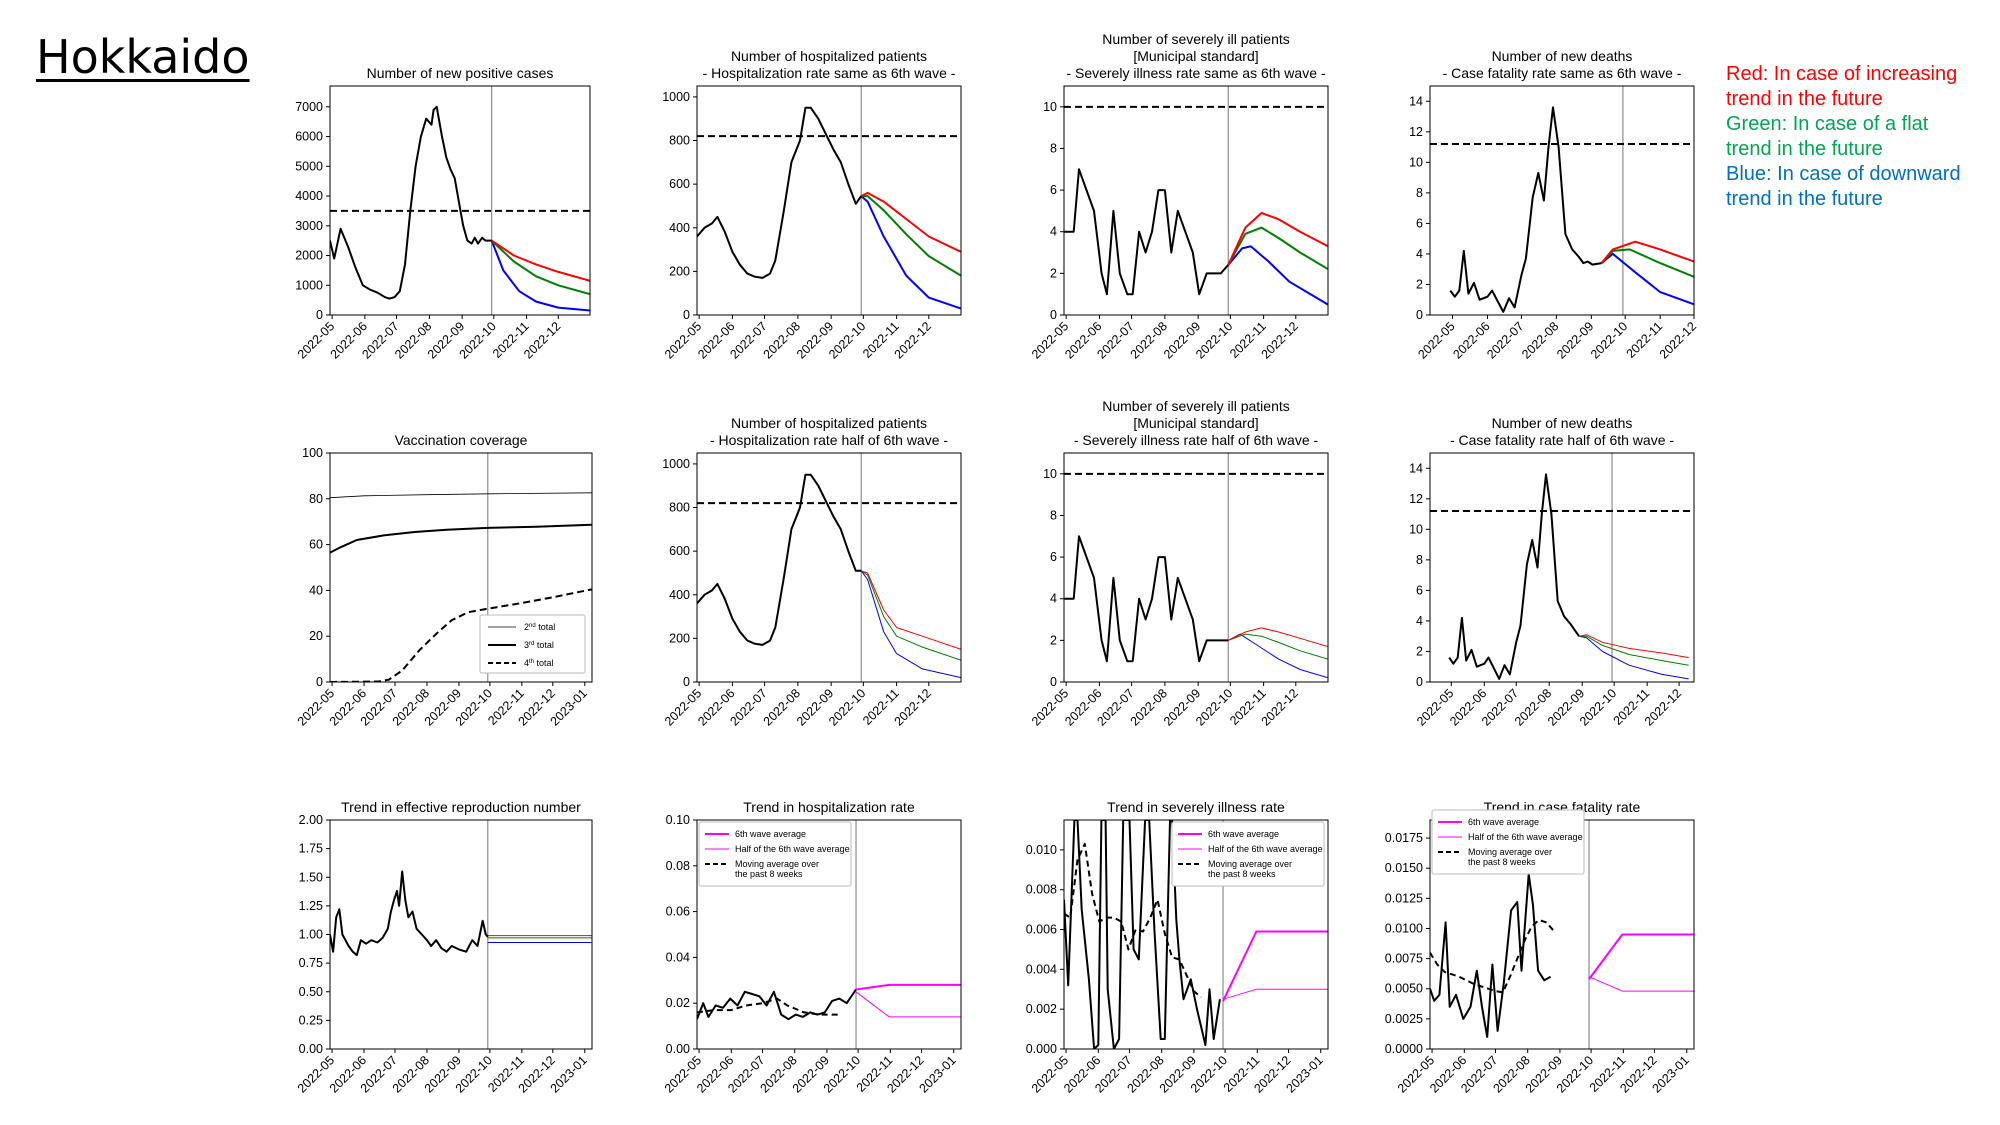  I want to click on rate-legend, so click(1508, 842).